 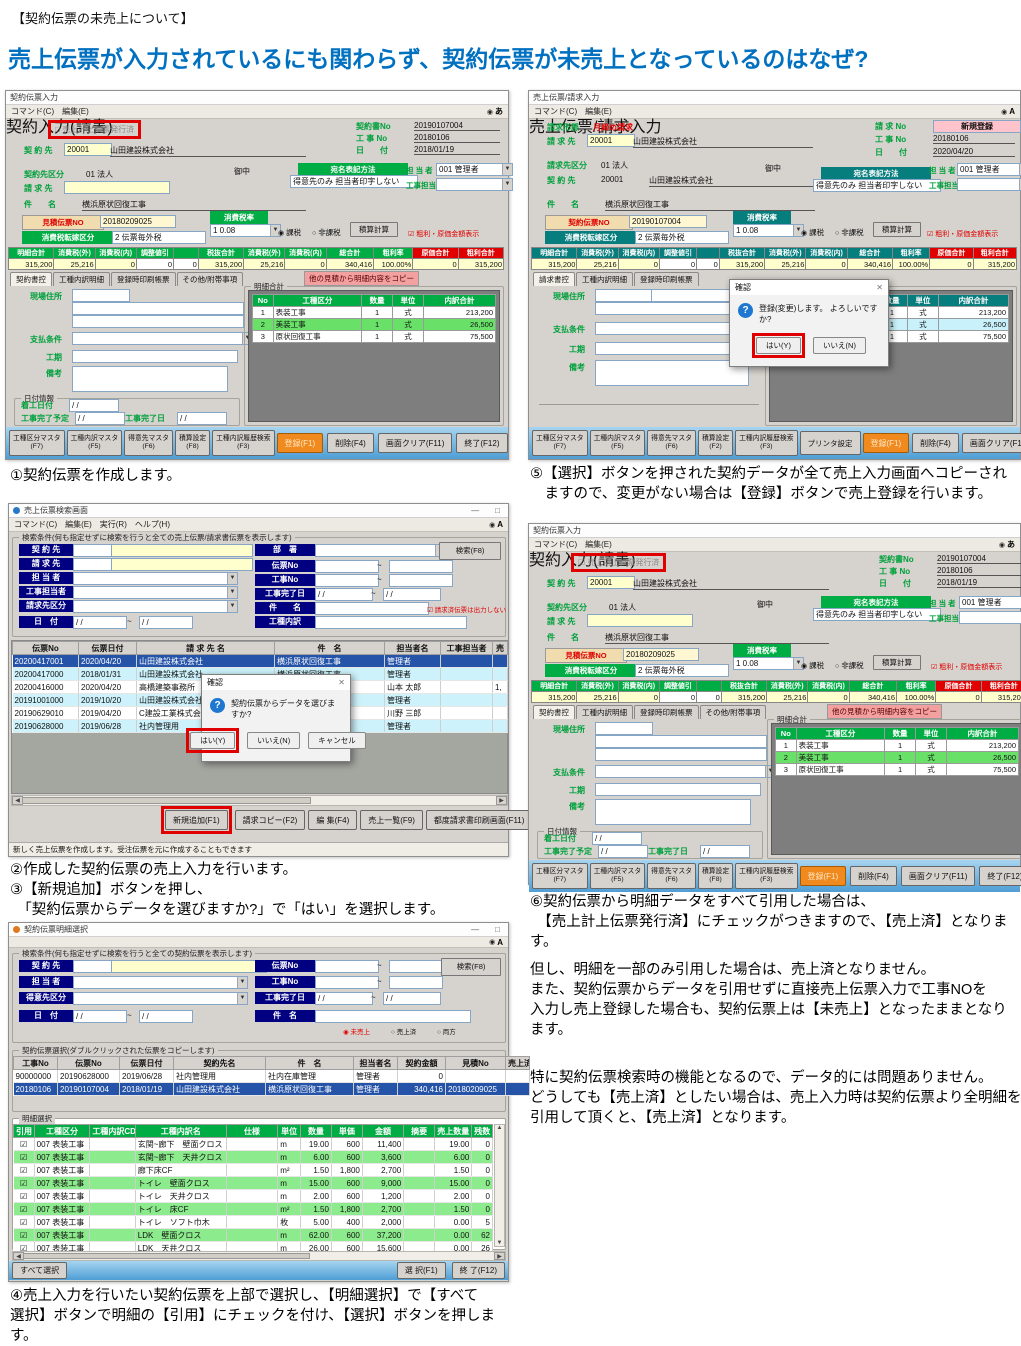 I want to click on tab-contract-copy: 契約書控, so click(x=31, y=279).